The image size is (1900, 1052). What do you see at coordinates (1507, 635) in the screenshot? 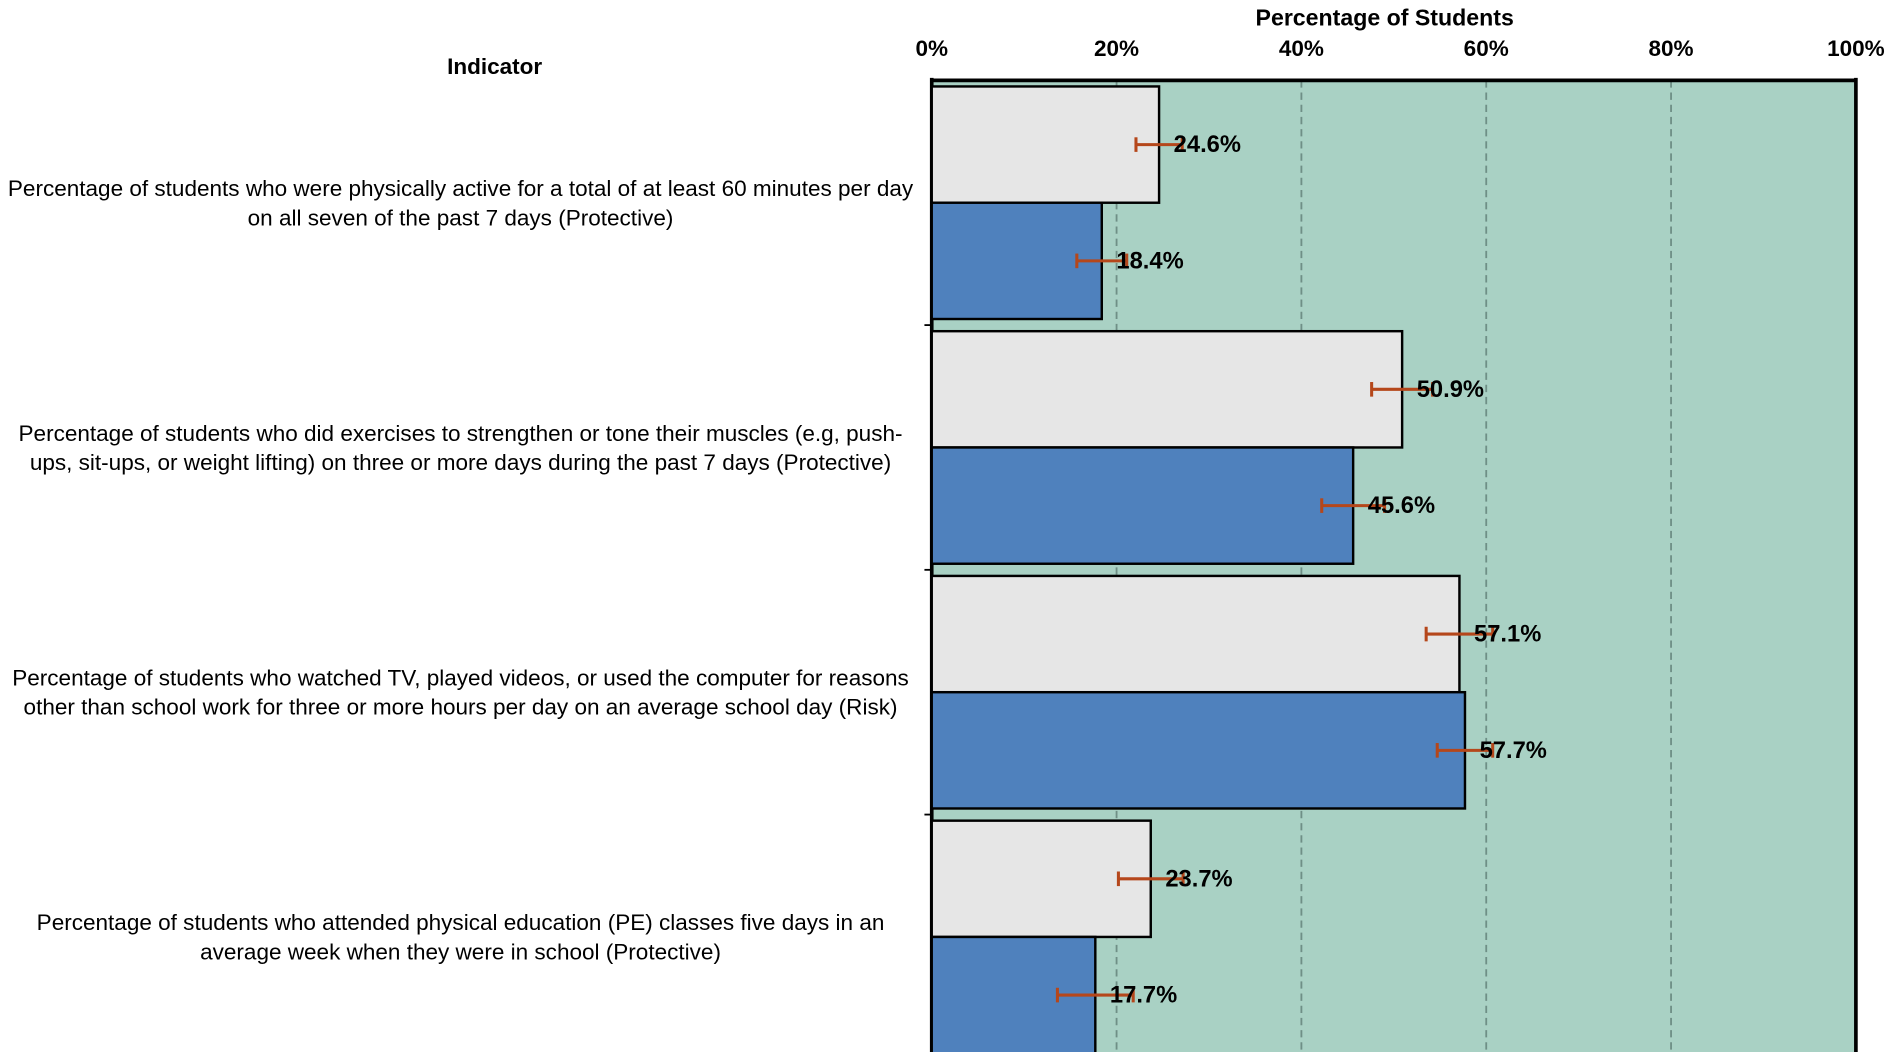
I see `data-label: 57.1%` at bounding box center [1507, 635].